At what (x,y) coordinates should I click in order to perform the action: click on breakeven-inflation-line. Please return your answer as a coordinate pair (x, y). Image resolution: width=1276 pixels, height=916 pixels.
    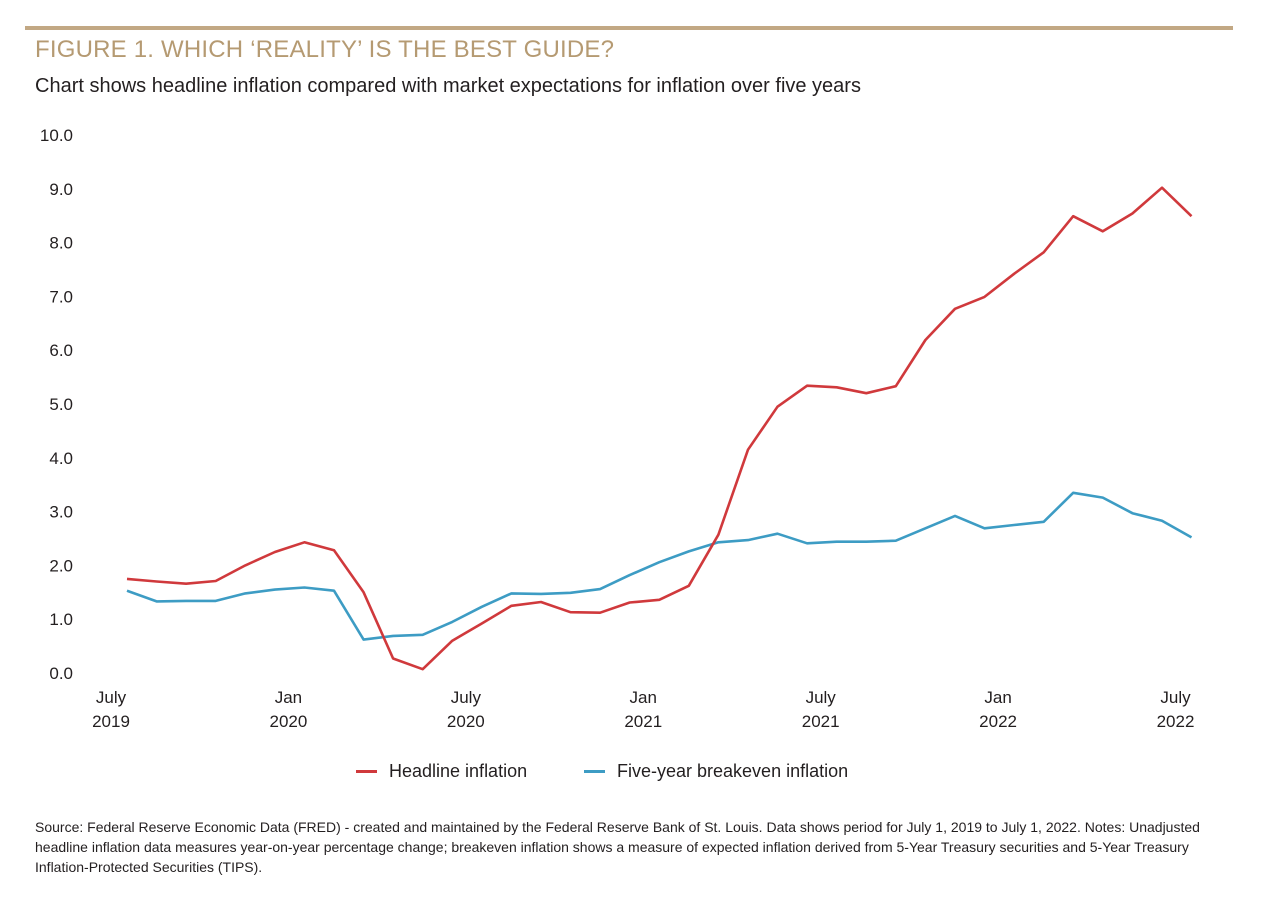
    Looking at the image, I should click on (659, 566).